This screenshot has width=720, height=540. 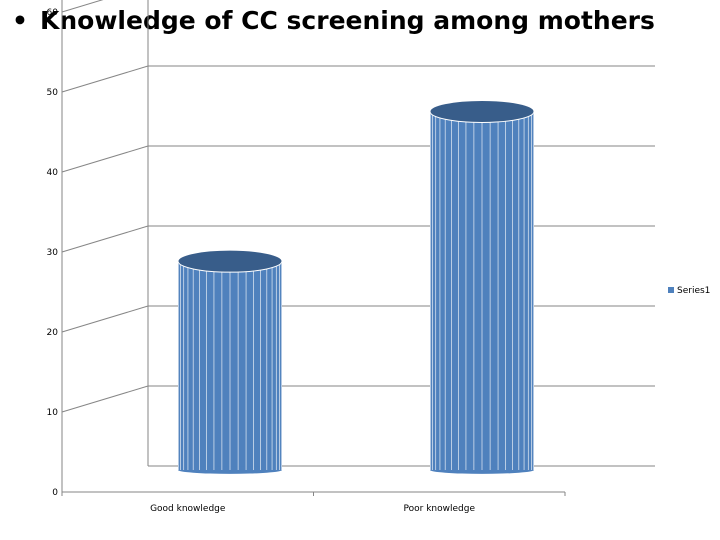 What do you see at coordinates (671, 290) in the screenshot?
I see `legend-swatch` at bounding box center [671, 290].